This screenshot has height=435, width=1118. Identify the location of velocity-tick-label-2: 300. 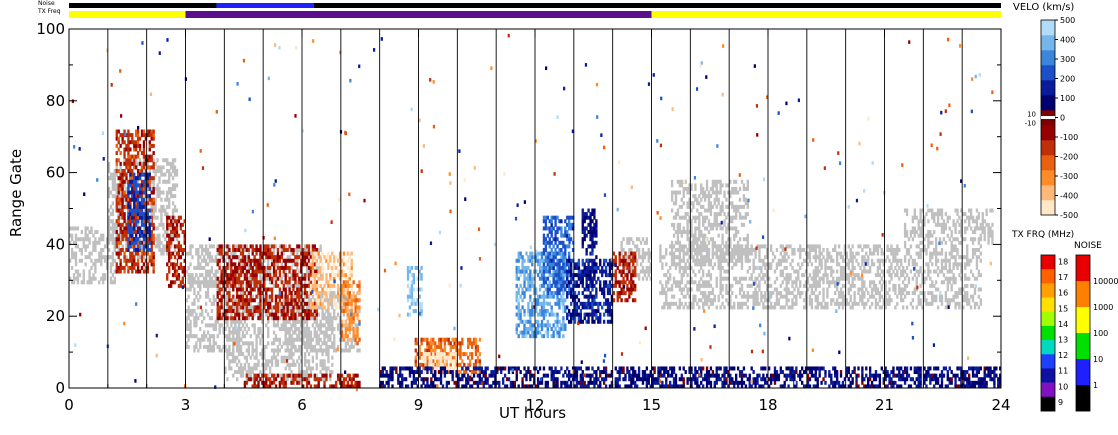
(1067, 59).